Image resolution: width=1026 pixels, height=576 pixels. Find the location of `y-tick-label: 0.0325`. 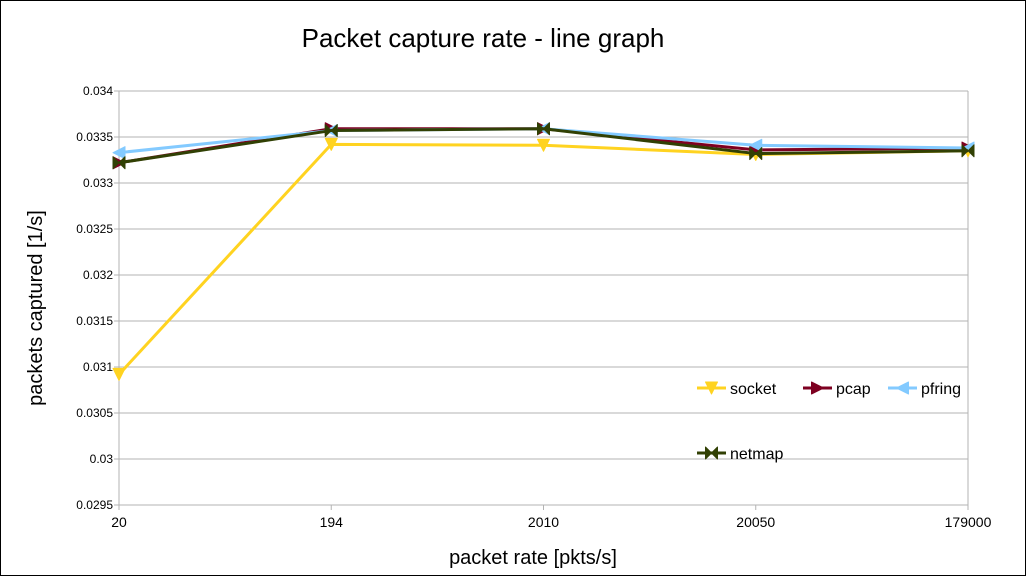

y-tick-label: 0.0325 is located at coordinates (94, 229).